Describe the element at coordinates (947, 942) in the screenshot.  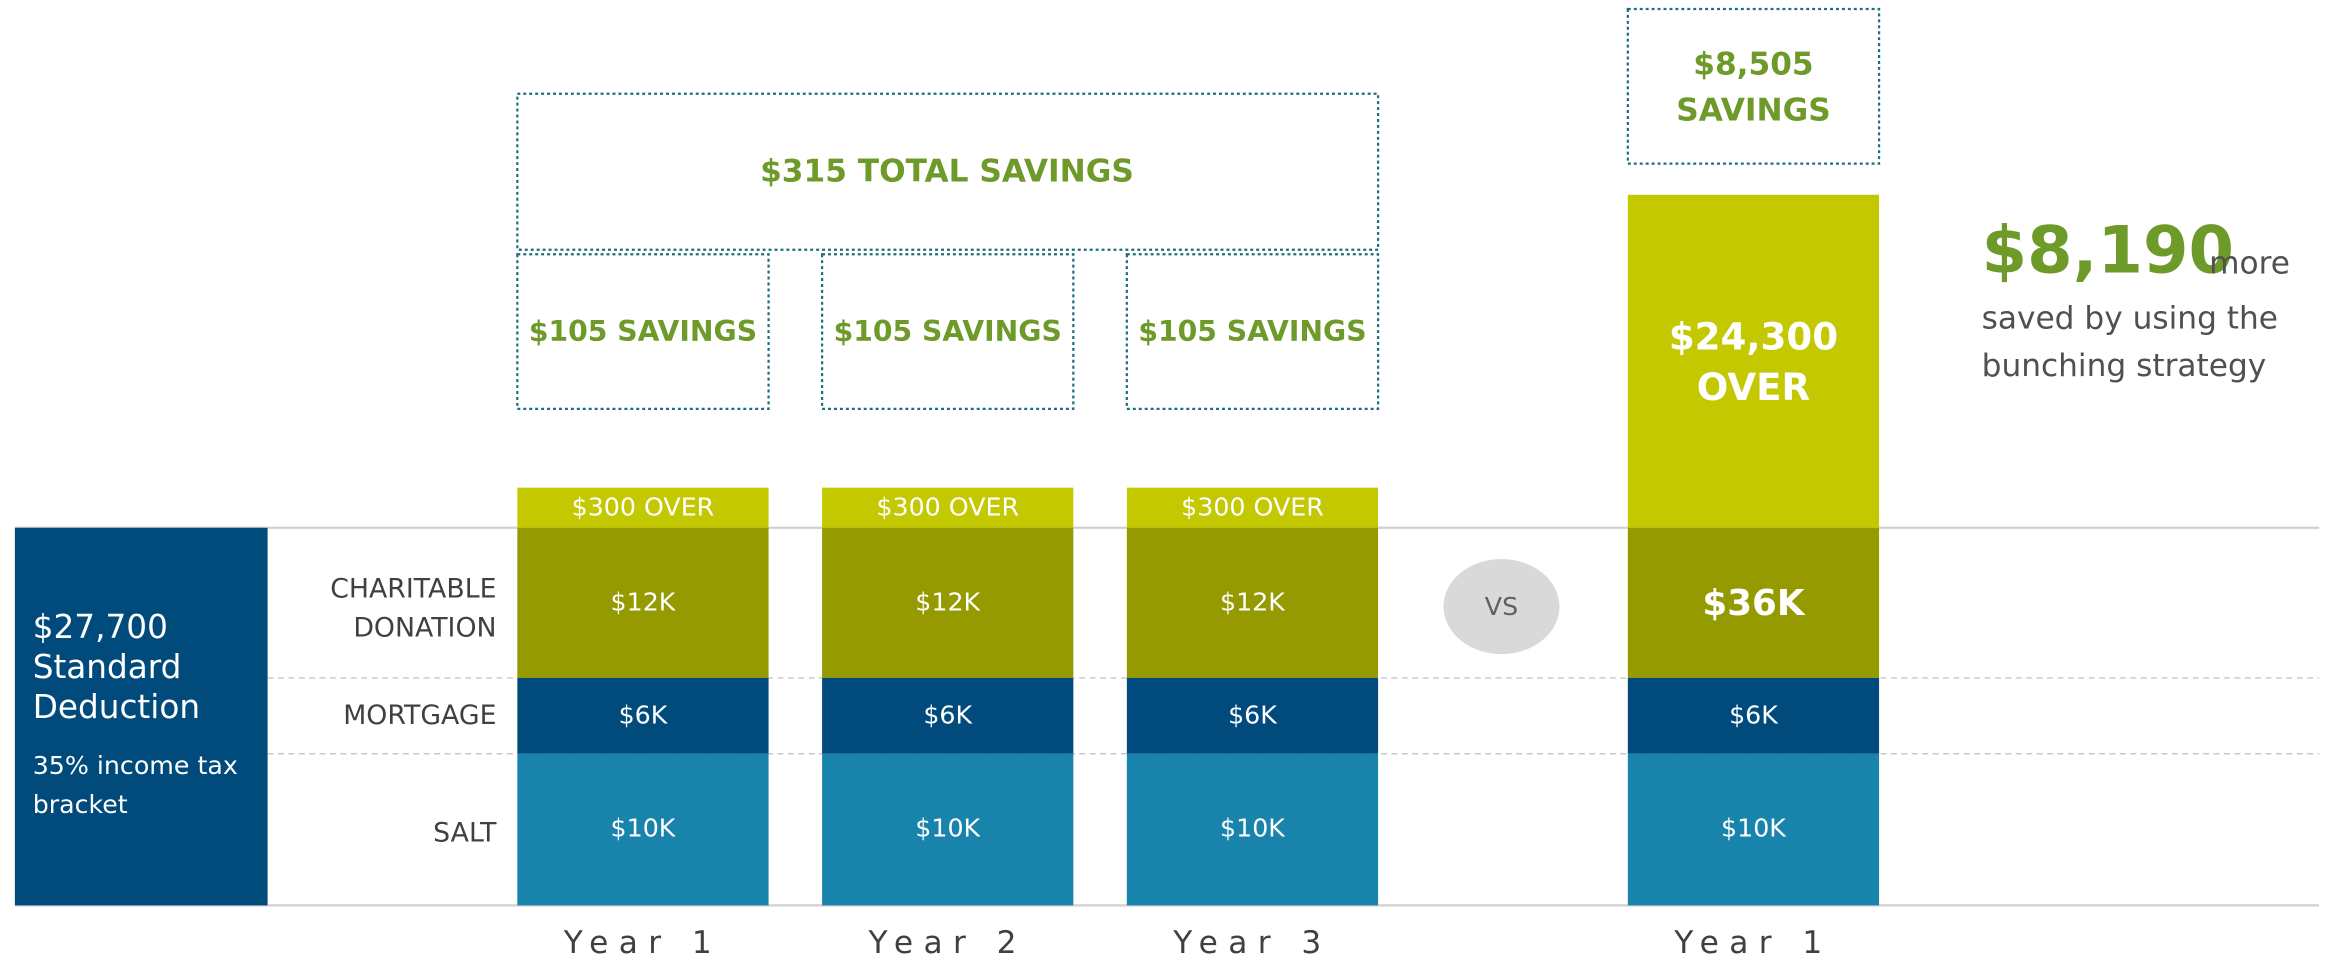
I see `year-label: Year 2` at that location.